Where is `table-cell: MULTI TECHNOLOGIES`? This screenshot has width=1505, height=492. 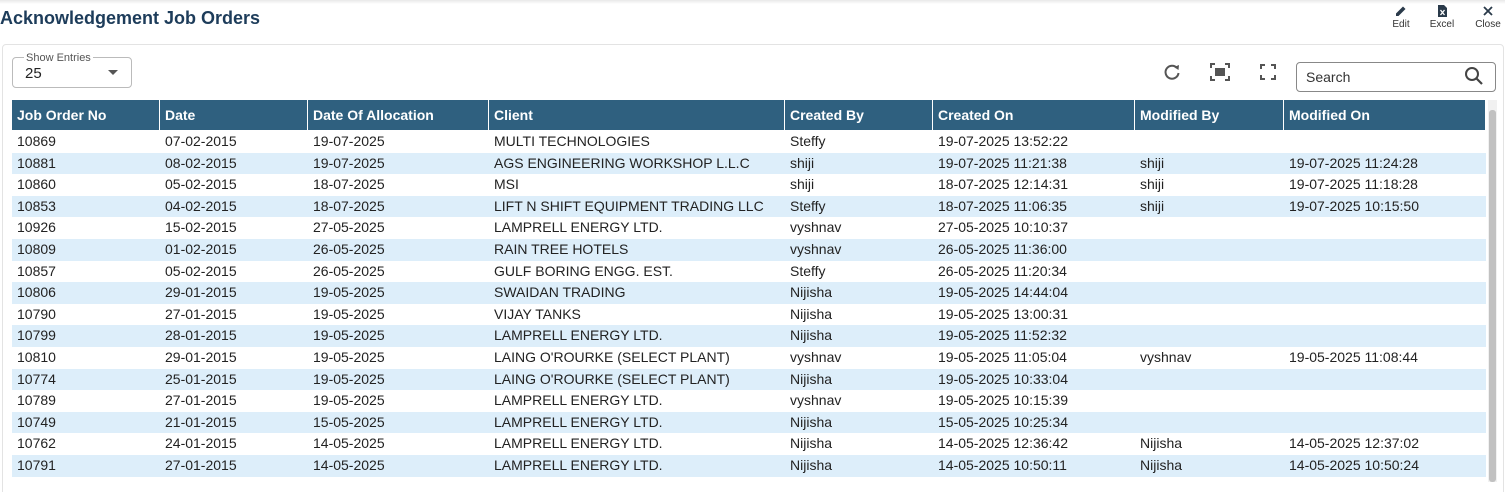 table-cell: MULTI TECHNOLOGIES is located at coordinates (572, 141).